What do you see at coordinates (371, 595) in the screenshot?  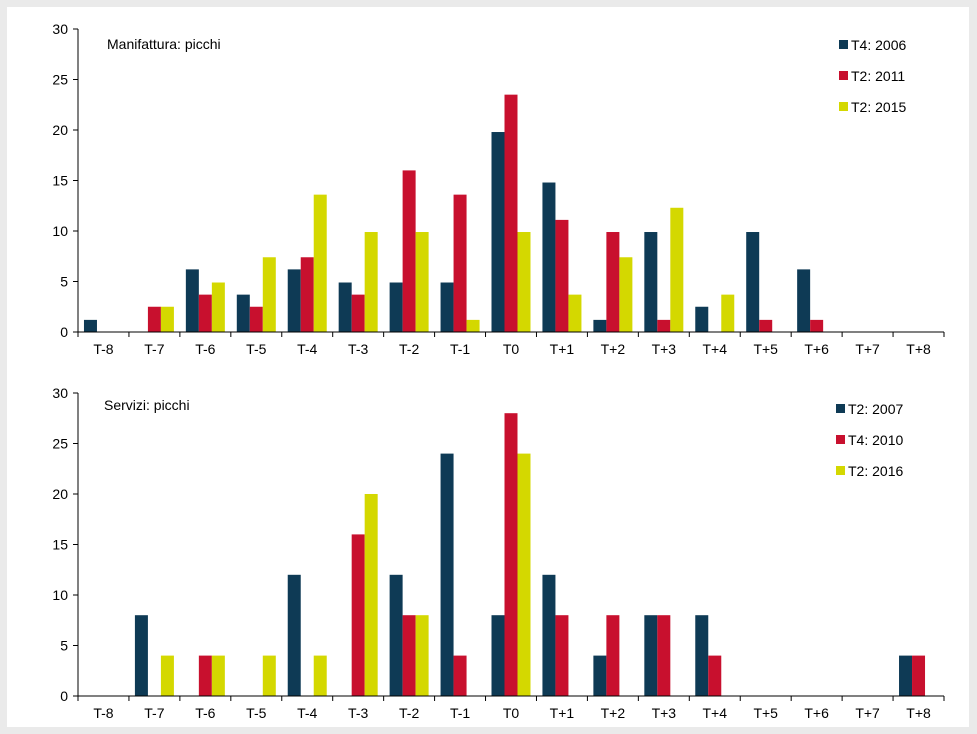 I see `bar-t2-2016-tminus3` at bounding box center [371, 595].